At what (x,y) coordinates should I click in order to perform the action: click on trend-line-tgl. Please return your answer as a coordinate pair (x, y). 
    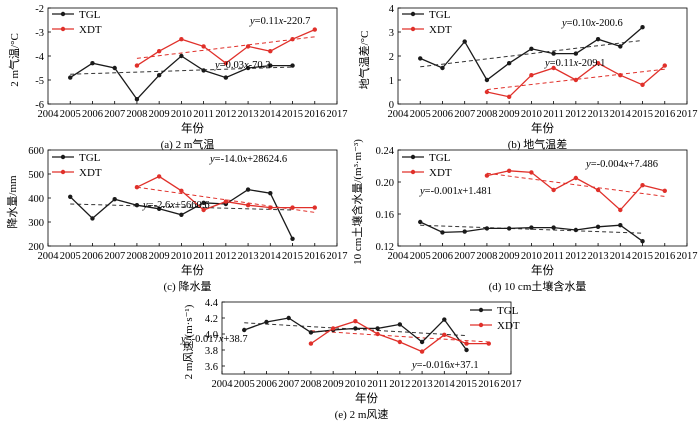
    Looking at the image, I should click on (355, 329).